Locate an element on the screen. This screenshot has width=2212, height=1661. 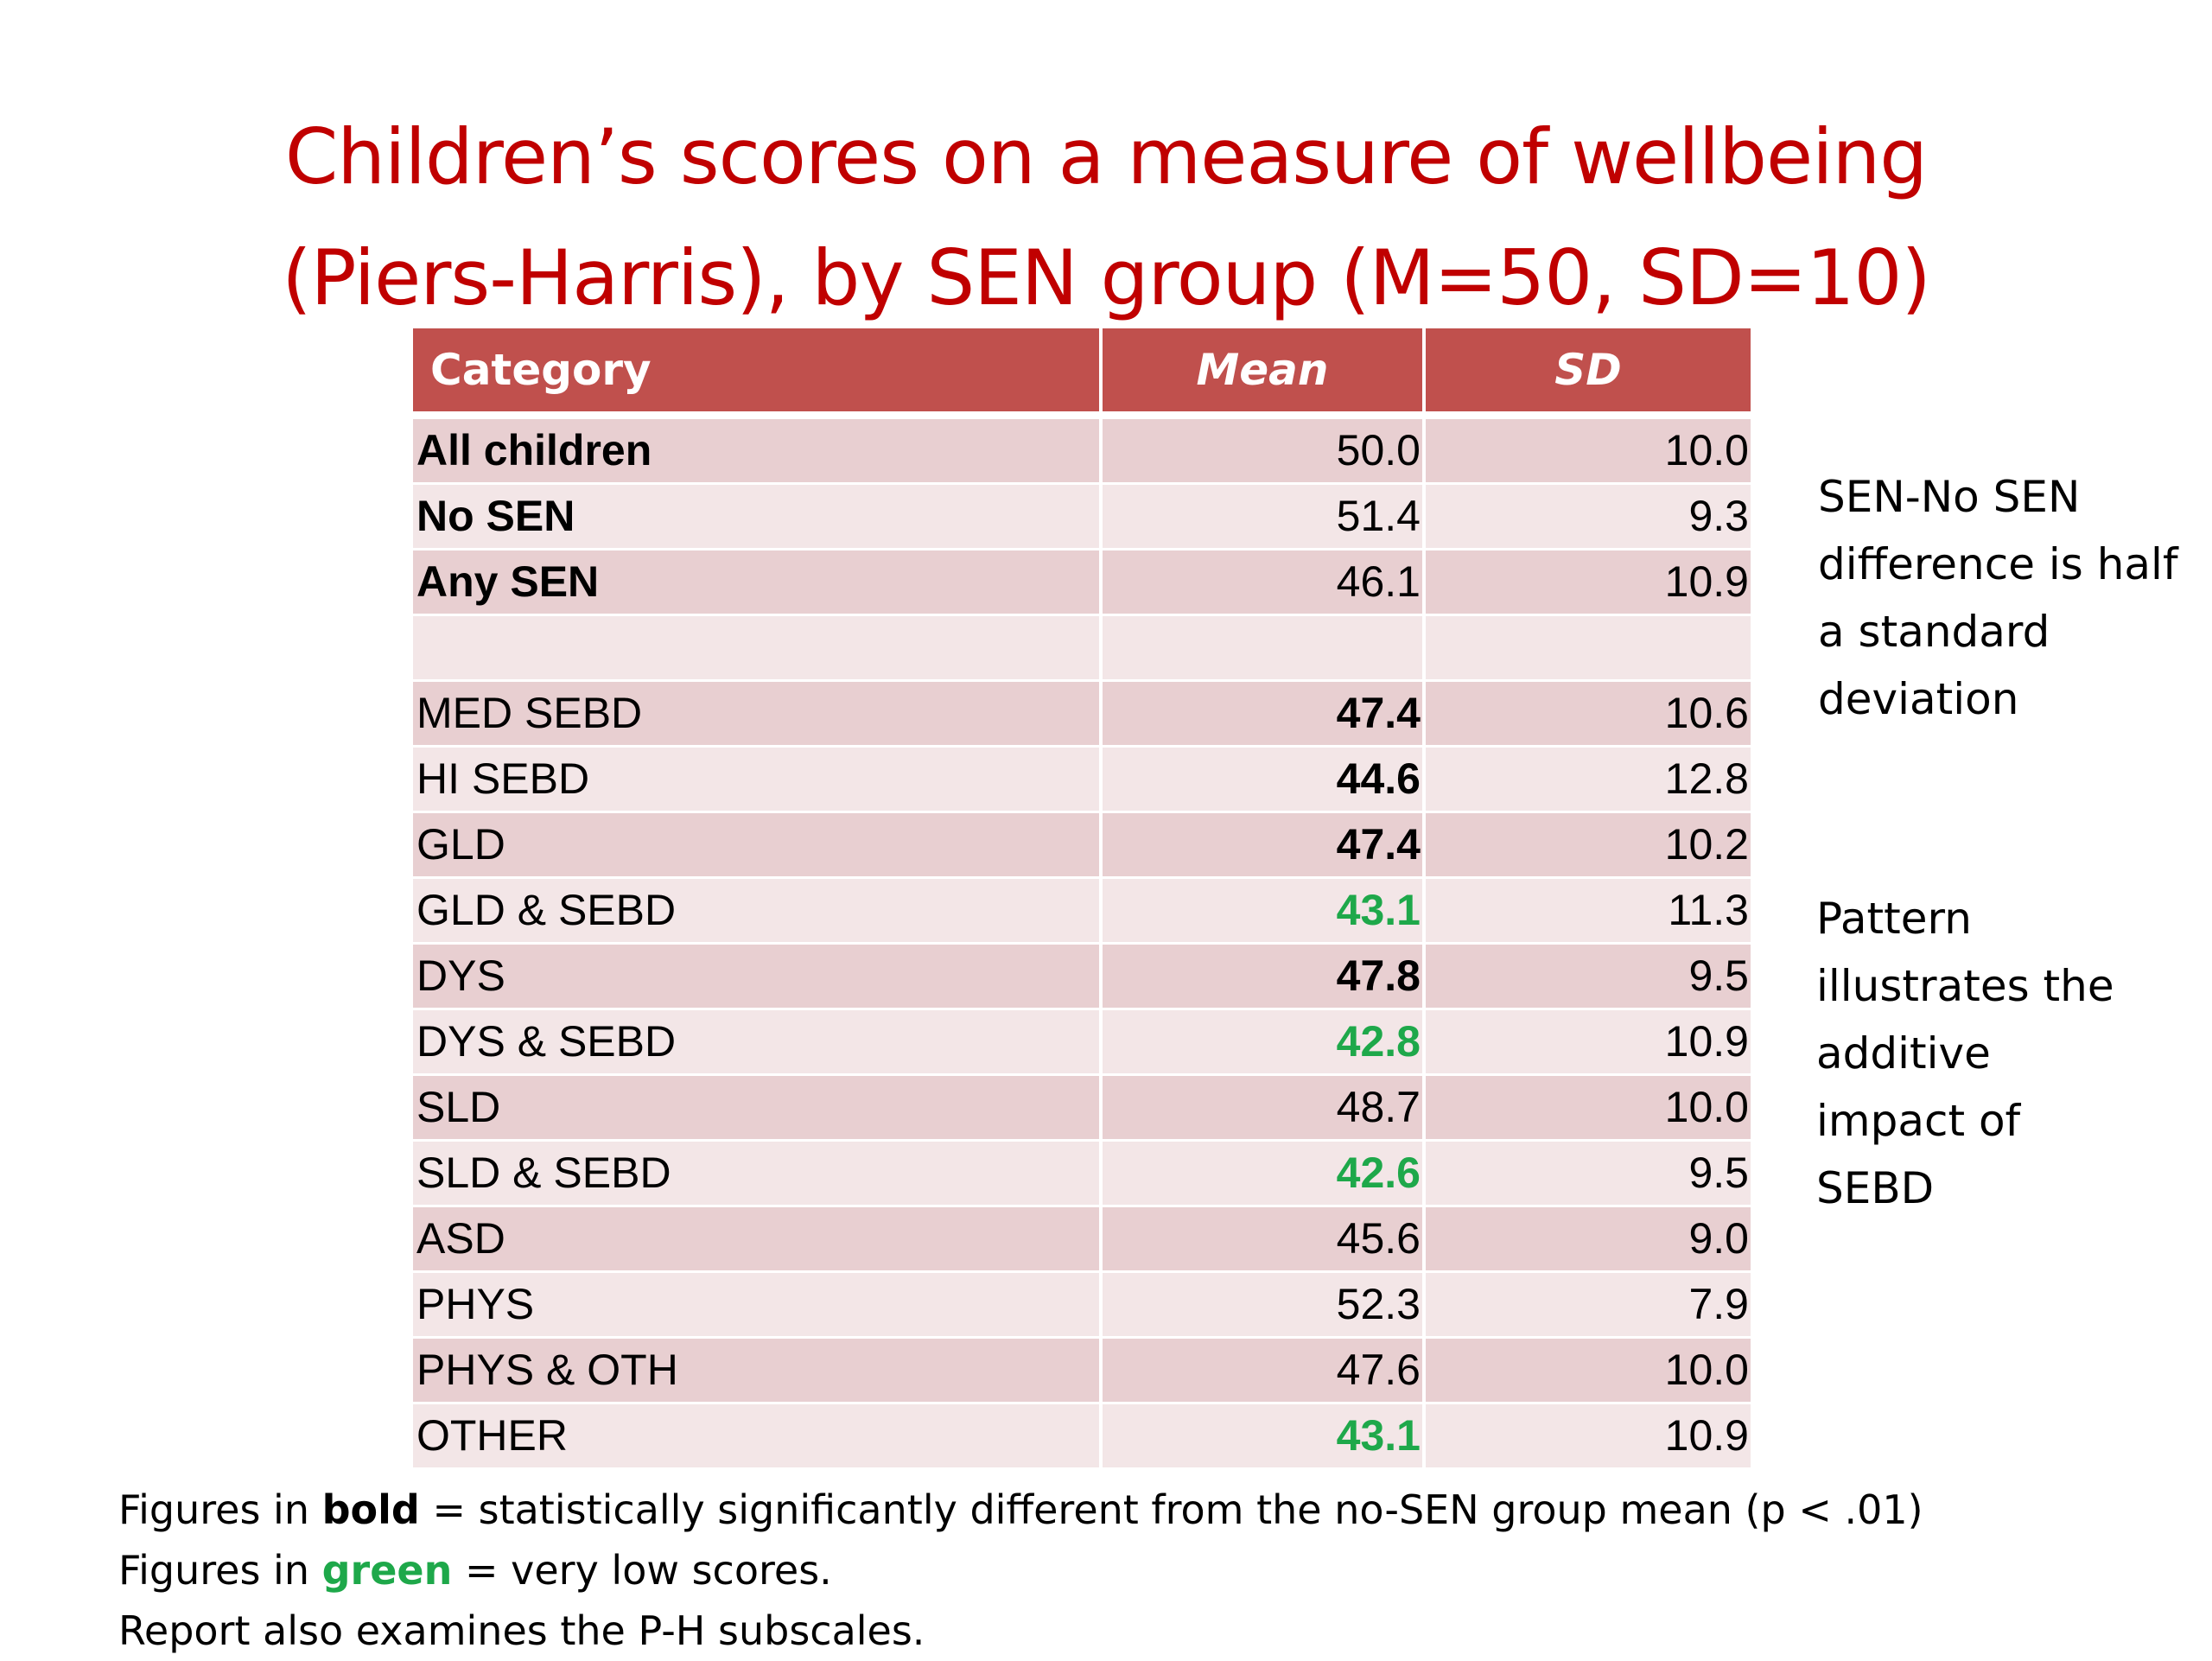
cell-category: GLD is located at coordinates (757, 845).